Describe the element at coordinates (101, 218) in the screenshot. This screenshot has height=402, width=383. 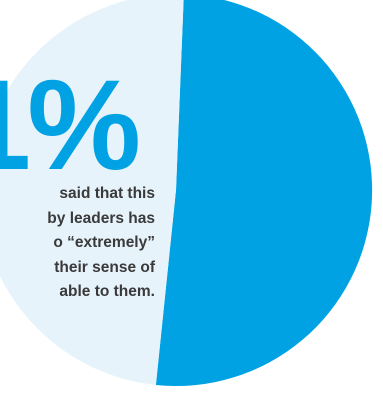
I see `caption-line: by leaders has` at that location.